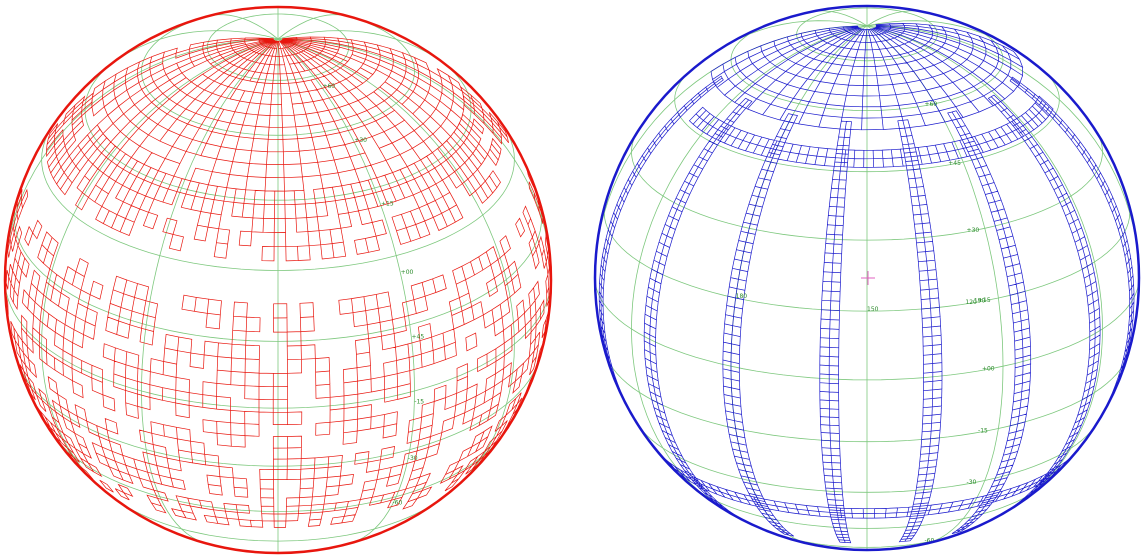 This screenshot has height=560, width=1142. What do you see at coordinates (397, 502) in the screenshot?
I see `grid-label: -60` at bounding box center [397, 502].